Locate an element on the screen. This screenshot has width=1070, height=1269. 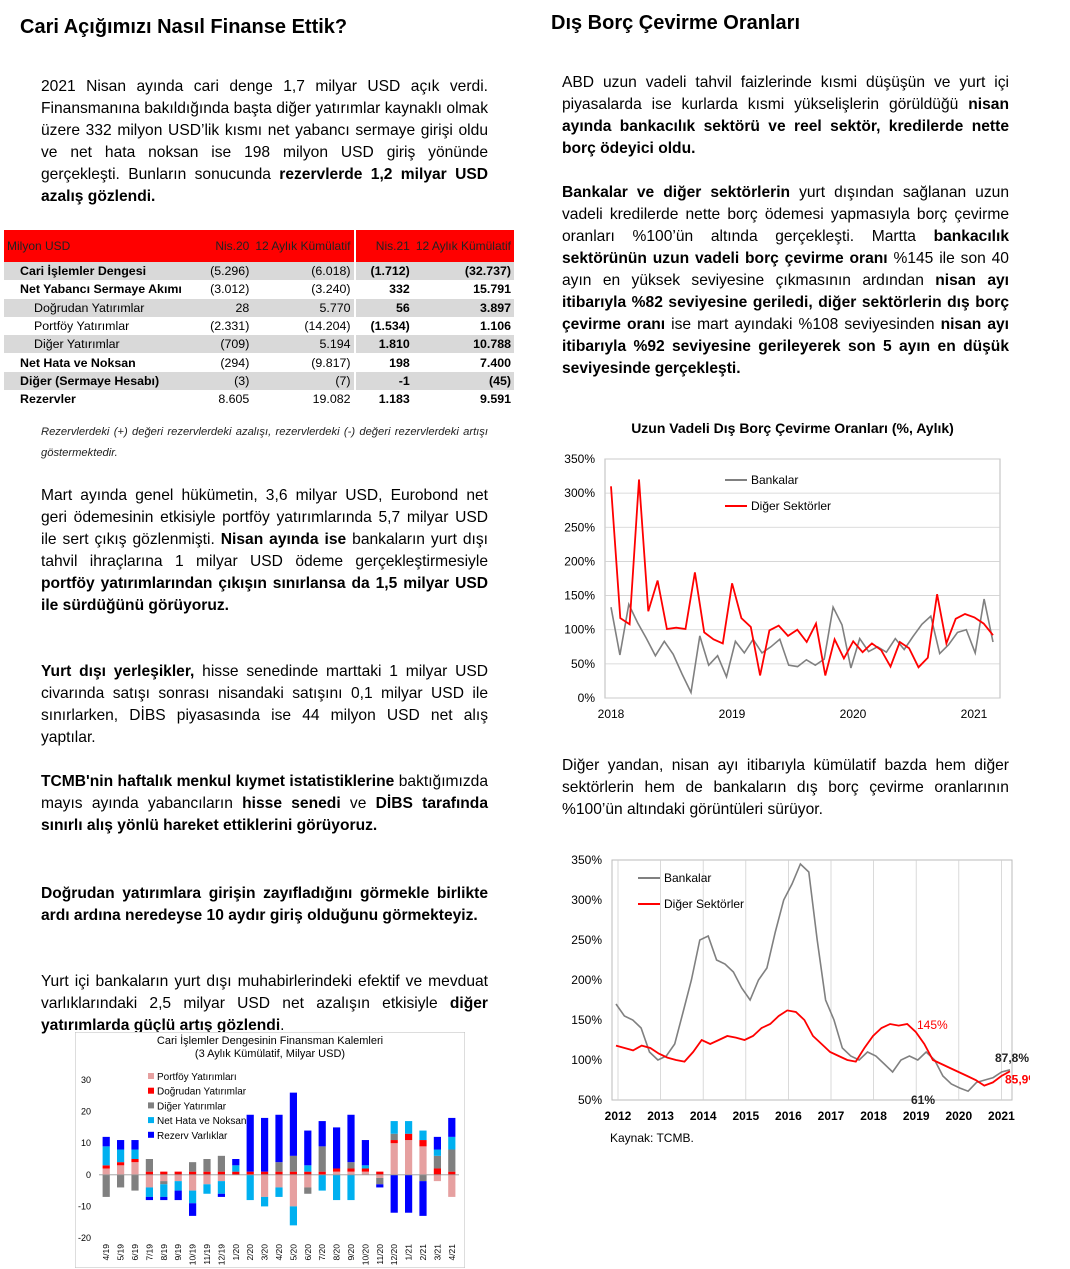
y-tick-label: 50% is located at coordinates (583, 664).